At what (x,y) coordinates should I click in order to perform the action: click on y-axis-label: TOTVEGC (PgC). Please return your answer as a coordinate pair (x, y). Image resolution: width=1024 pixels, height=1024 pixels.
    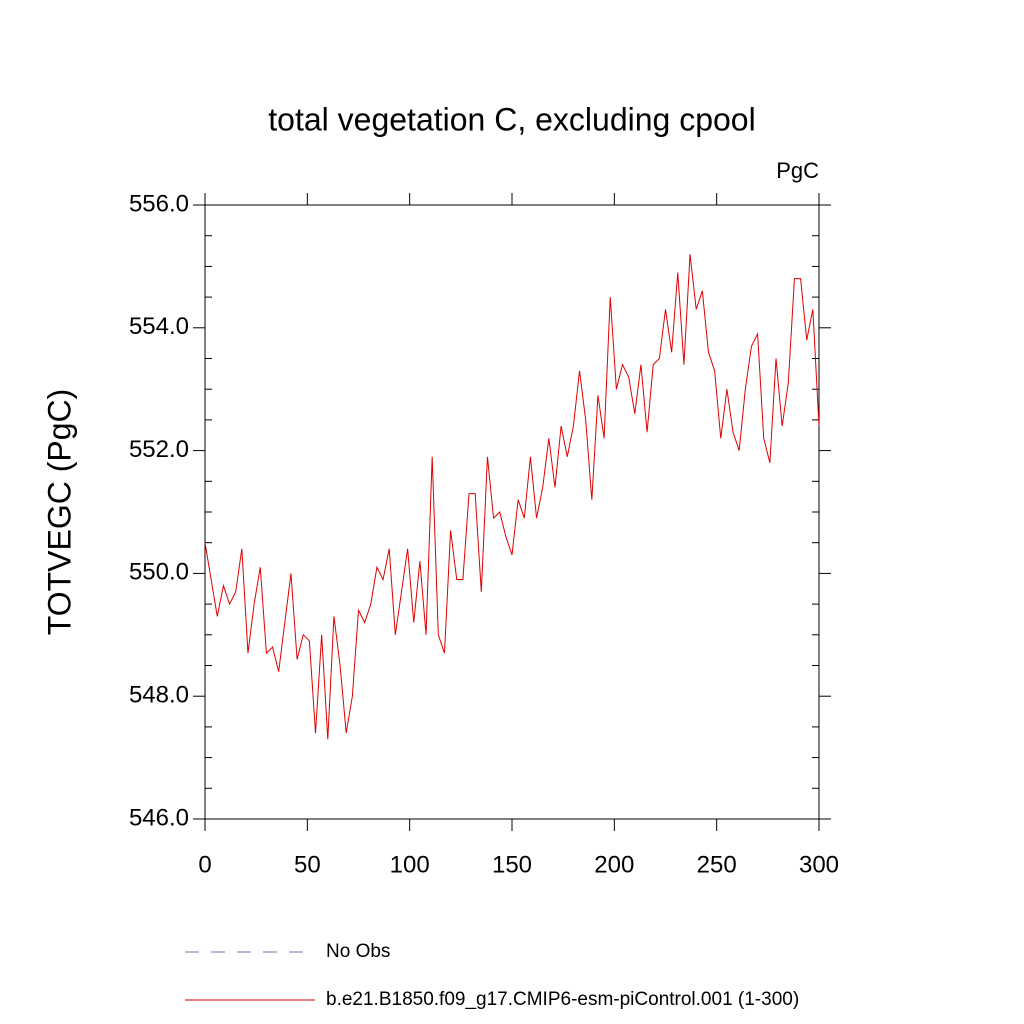
    Looking at the image, I should click on (59, 512).